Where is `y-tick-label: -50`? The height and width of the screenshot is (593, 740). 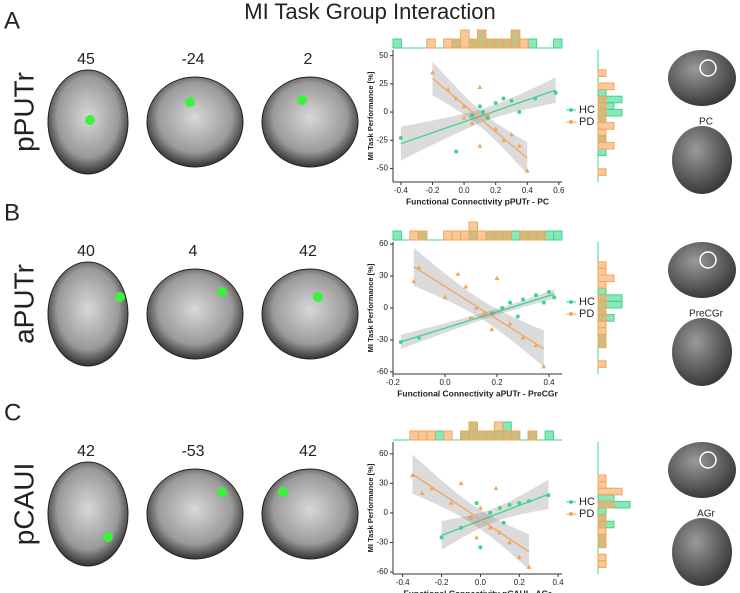
y-tick-label: -50 is located at coordinates (382, 168).